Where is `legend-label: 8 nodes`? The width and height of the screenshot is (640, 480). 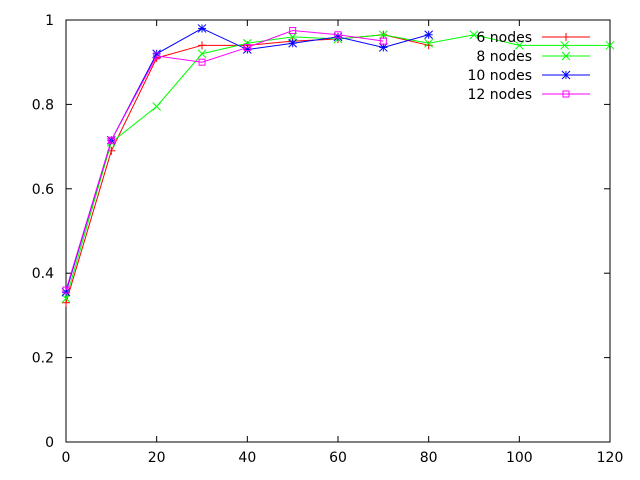 legend-label: 8 nodes is located at coordinates (504, 57).